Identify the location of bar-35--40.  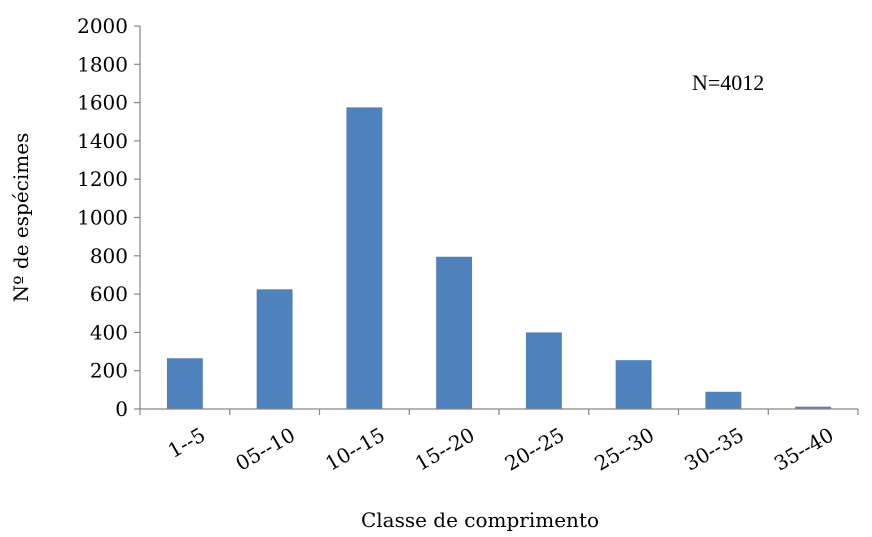
(813, 407).